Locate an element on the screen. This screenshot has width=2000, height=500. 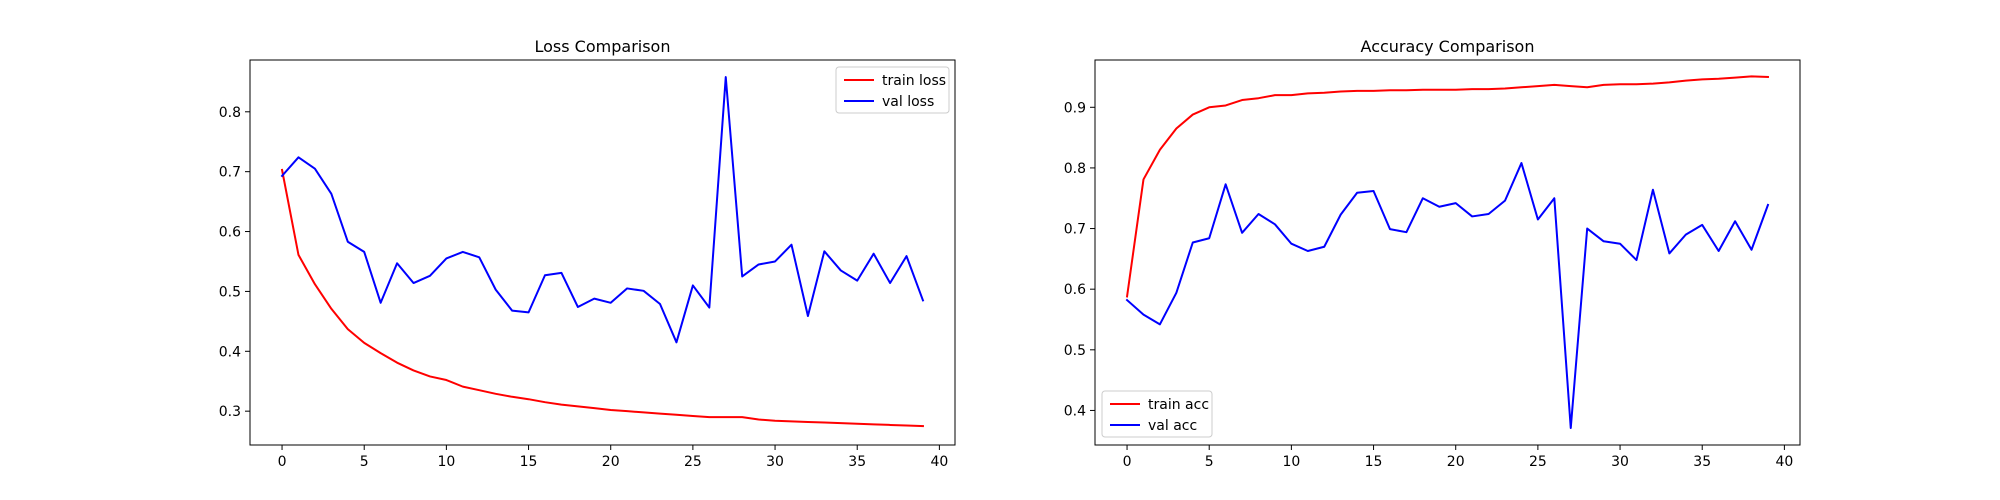
accuracy-x-tick-label: 20 is located at coordinates (1456, 462).